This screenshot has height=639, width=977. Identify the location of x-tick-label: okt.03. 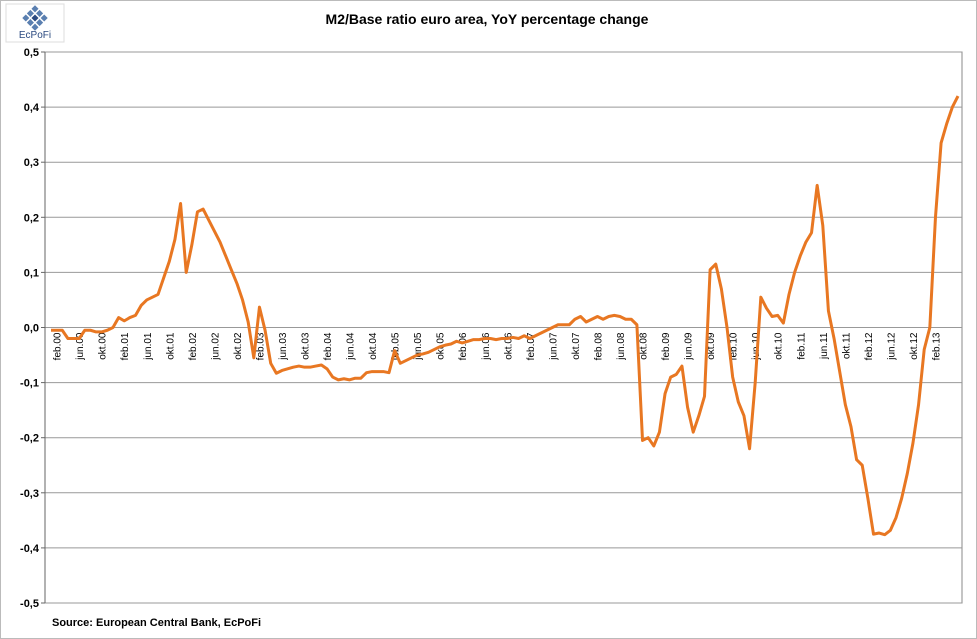
(306, 346).